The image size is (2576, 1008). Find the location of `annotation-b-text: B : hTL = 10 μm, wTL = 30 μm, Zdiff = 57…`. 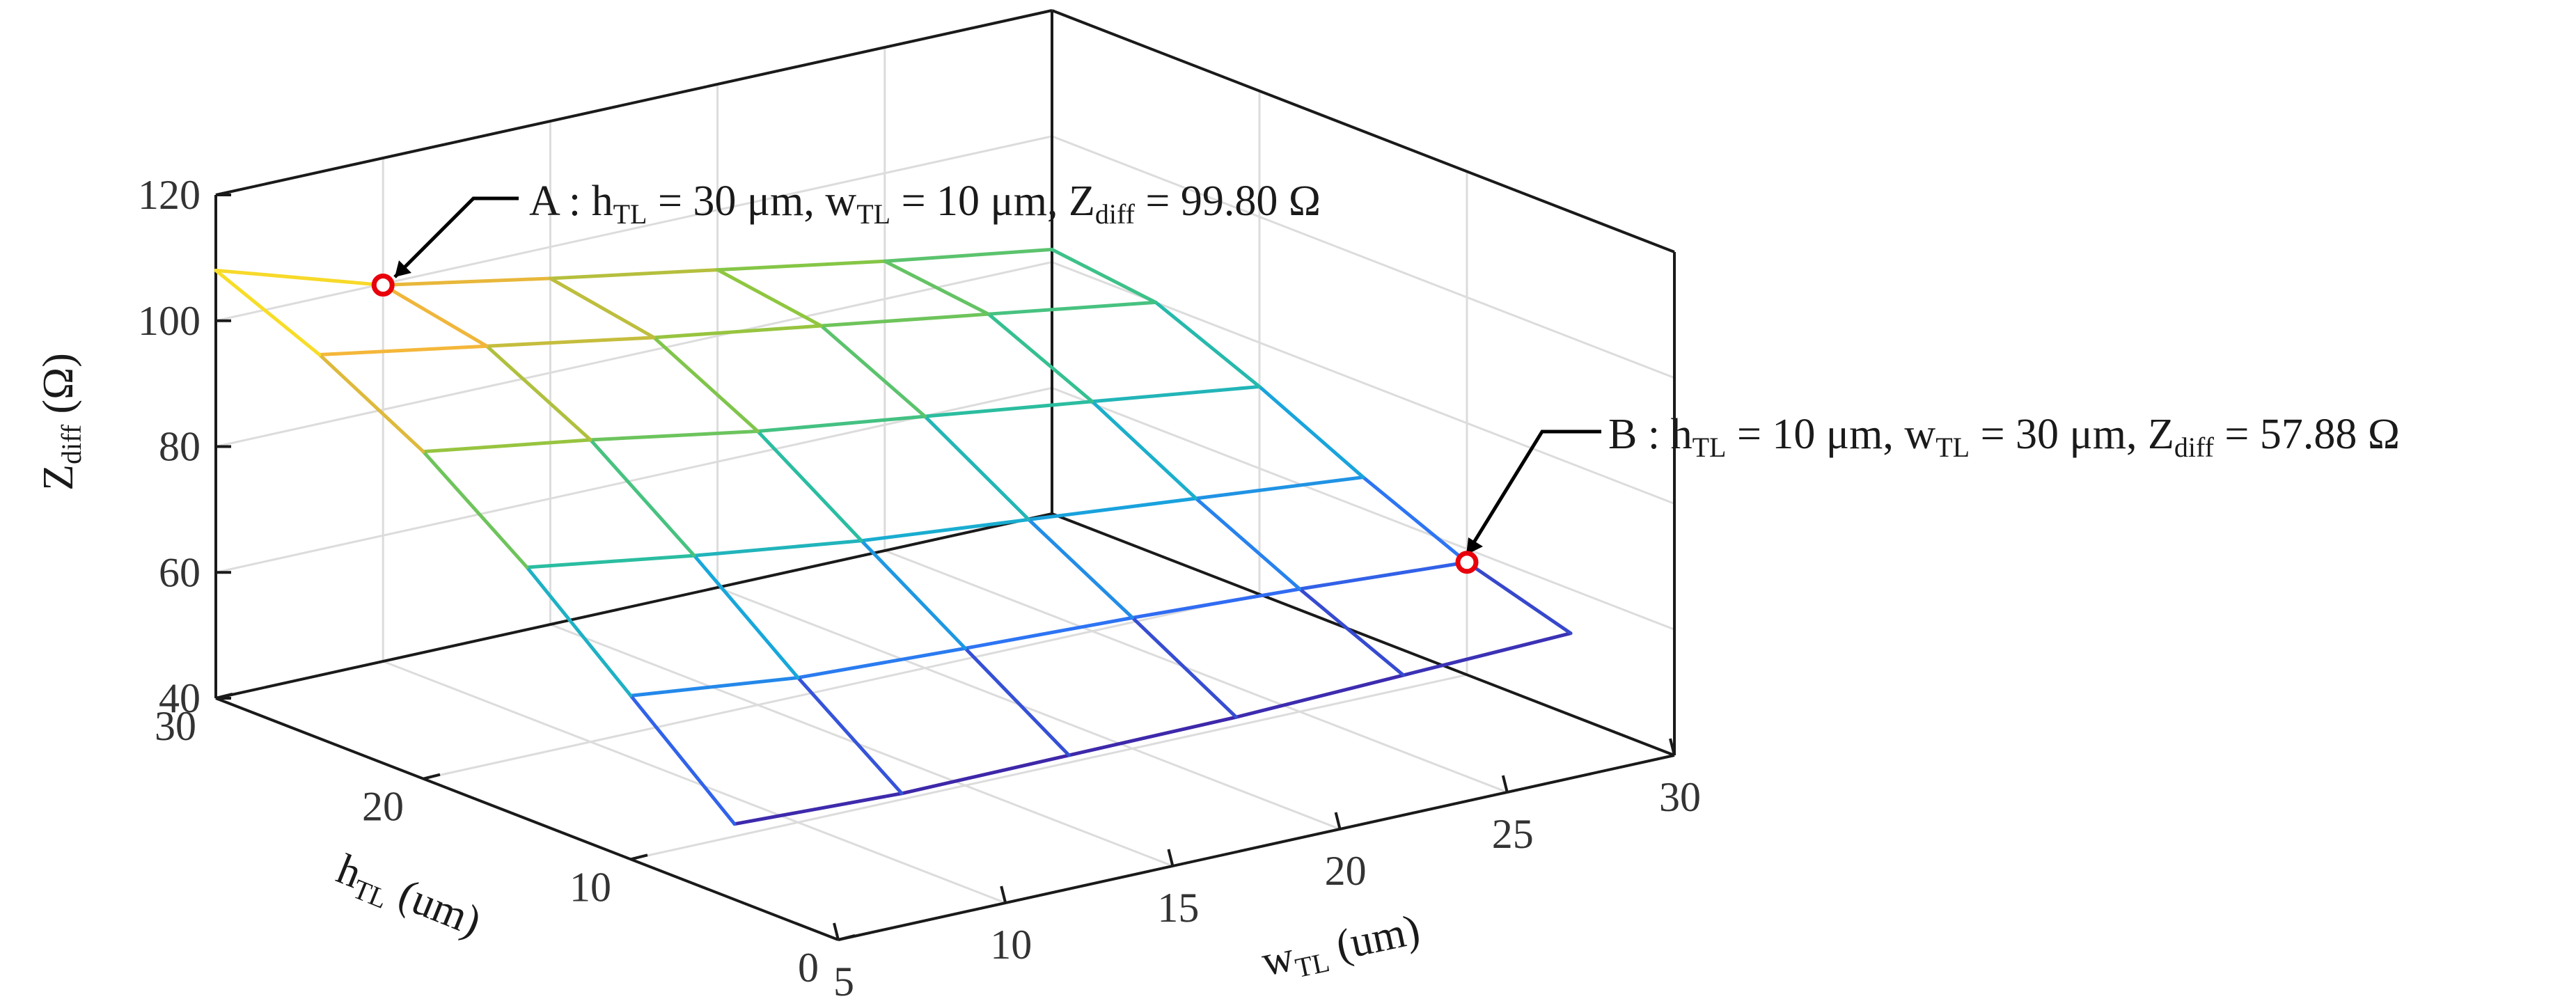

annotation-b-text: B : hTL = 10 μm, wTL = 30 μm, Zdiff = 57… is located at coordinates (2004, 437).